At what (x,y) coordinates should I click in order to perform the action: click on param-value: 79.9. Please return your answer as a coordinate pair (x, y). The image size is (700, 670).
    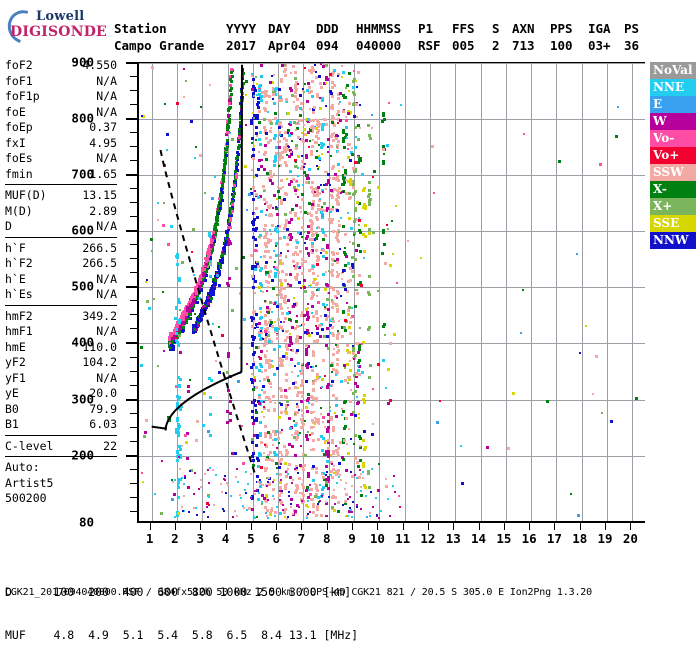
    Looking at the image, I should click on (103, 408).